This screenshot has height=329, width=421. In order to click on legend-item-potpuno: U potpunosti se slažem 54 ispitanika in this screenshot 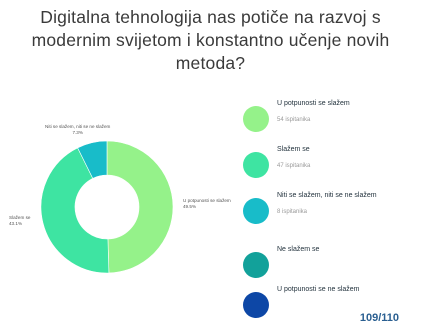, I will do `click(330, 116)`.